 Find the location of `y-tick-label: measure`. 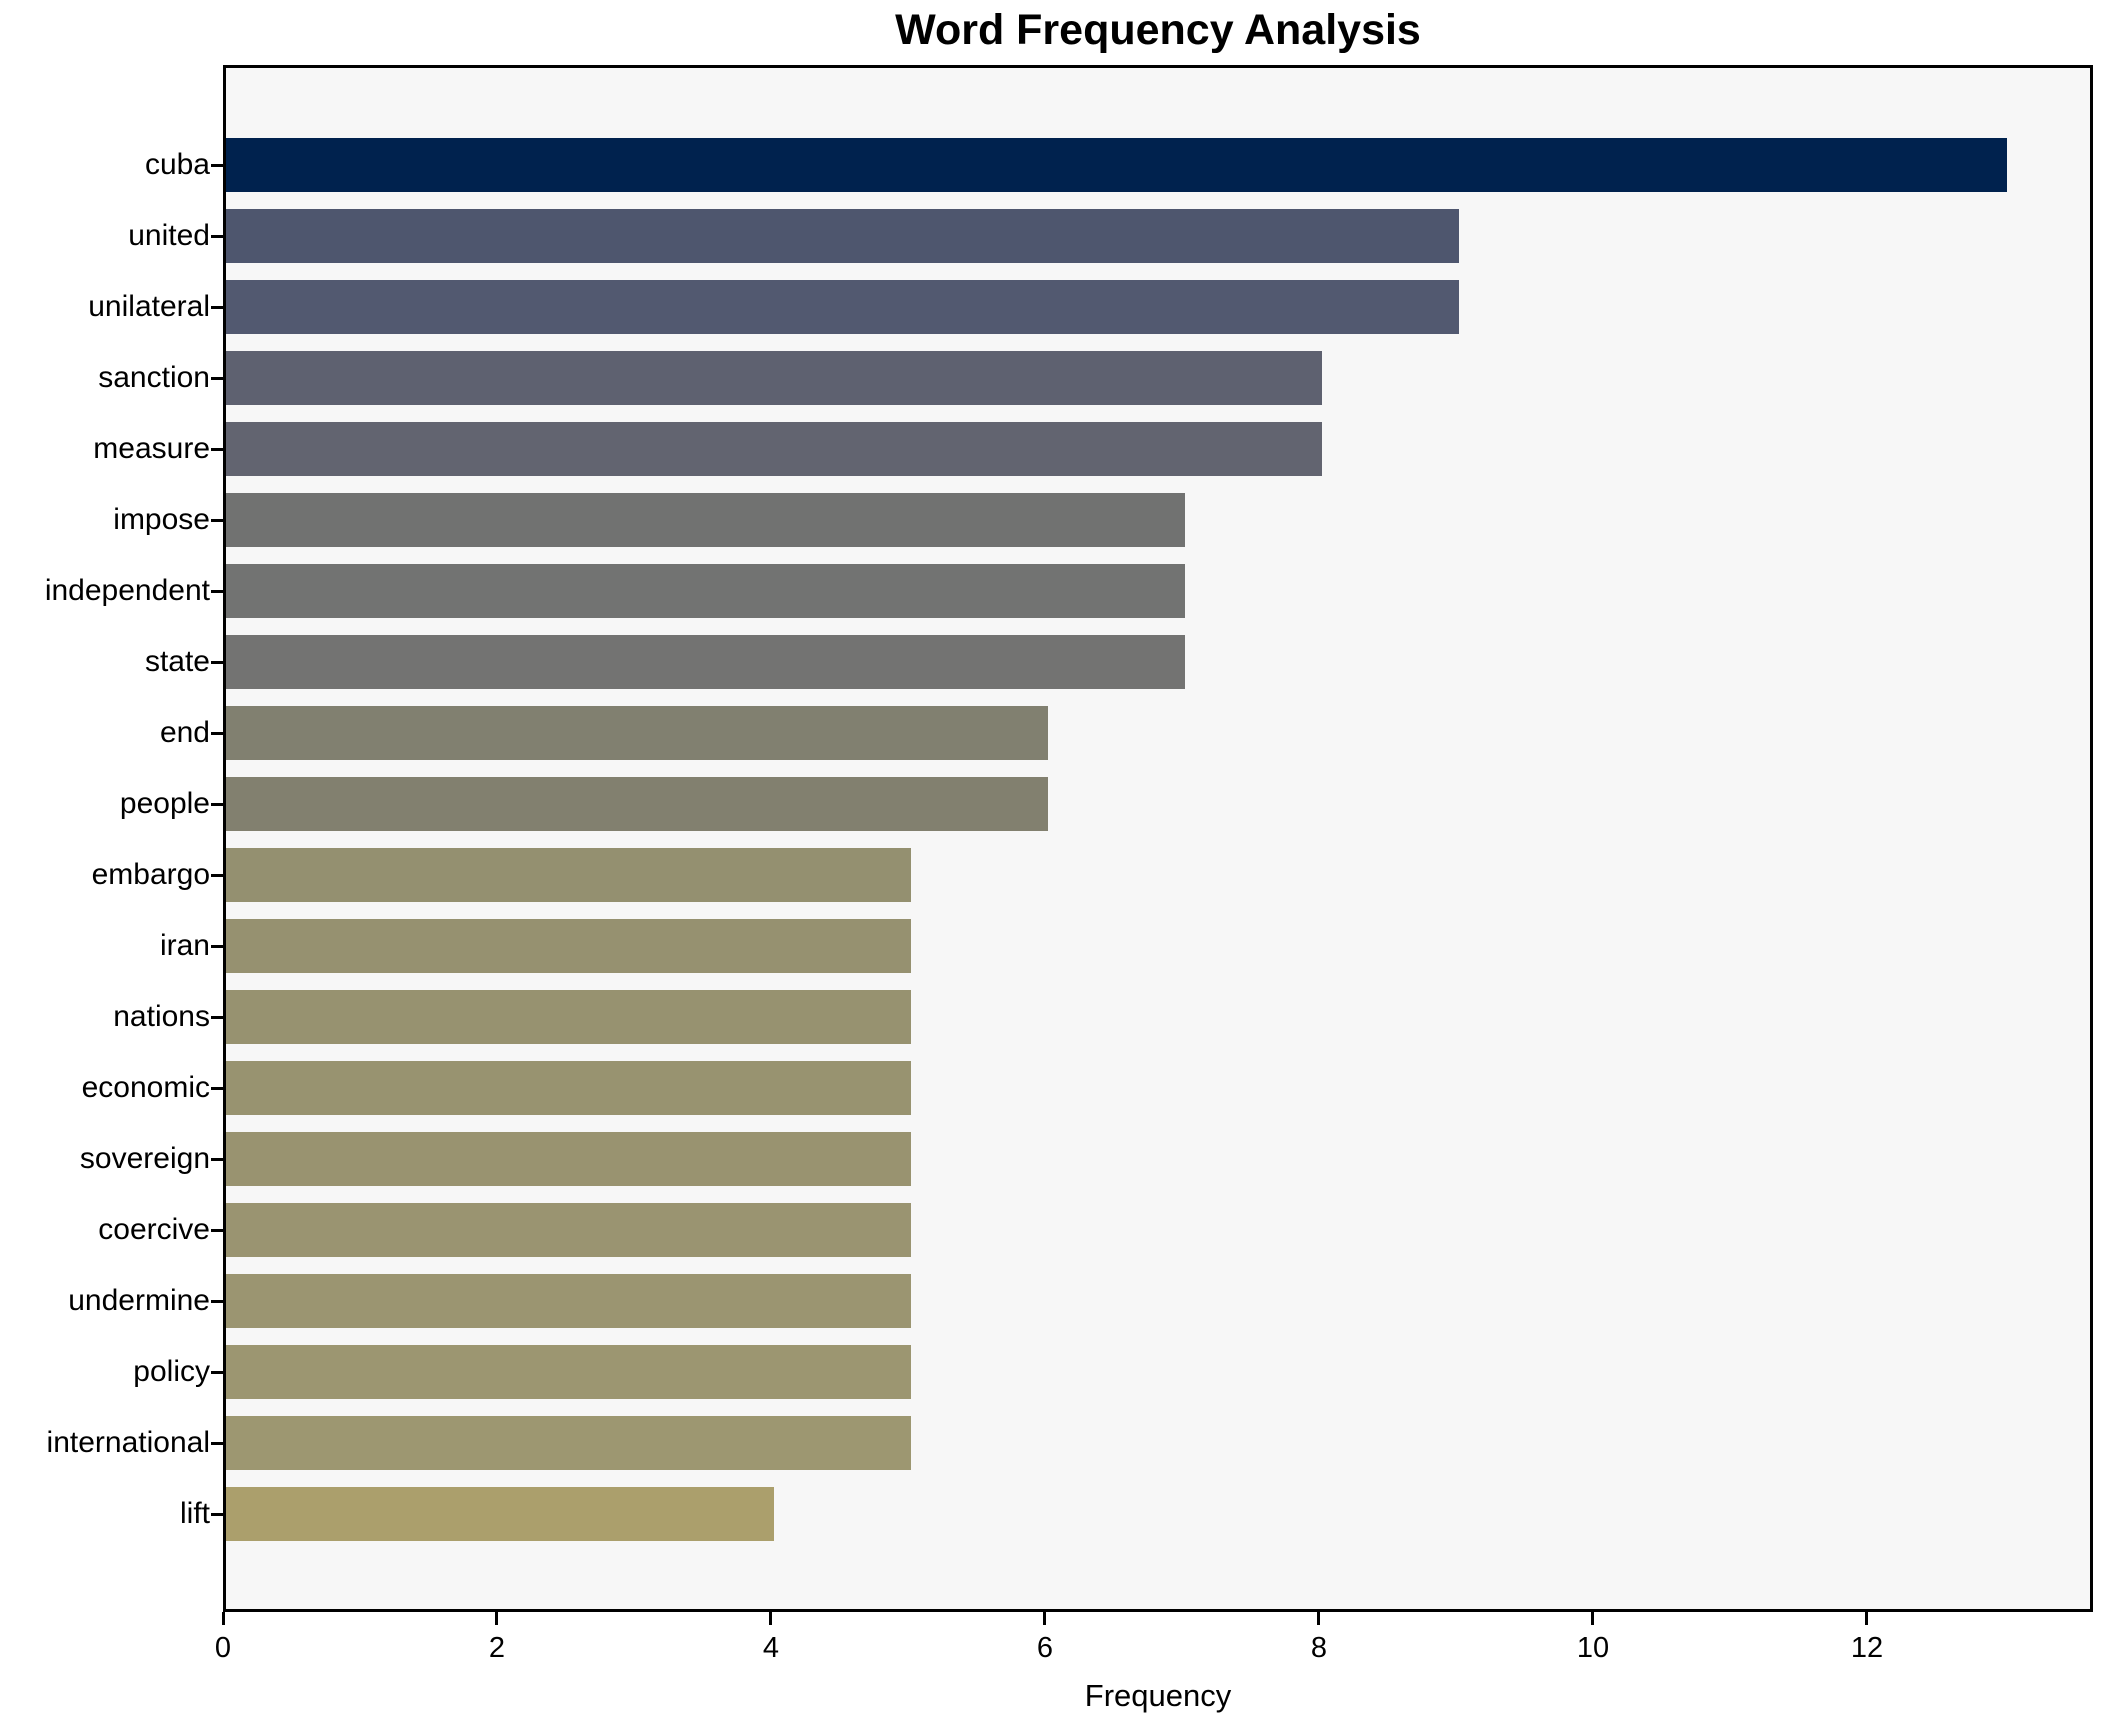

y-tick-label: measure is located at coordinates (151, 448).